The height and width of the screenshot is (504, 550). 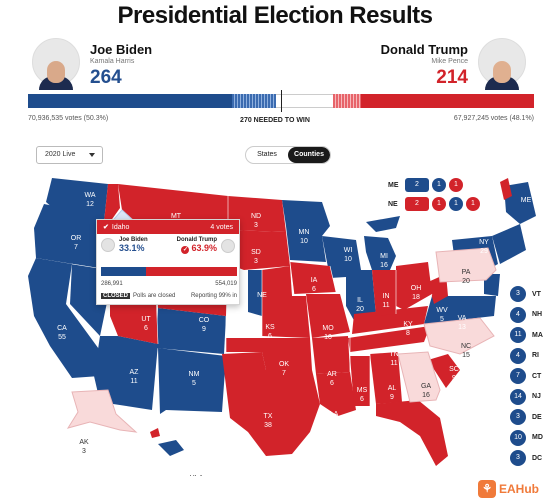 What do you see at coordinates (439, 185) in the screenshot?
I see `me-district-1: 1` at bounding box center [439, 185].